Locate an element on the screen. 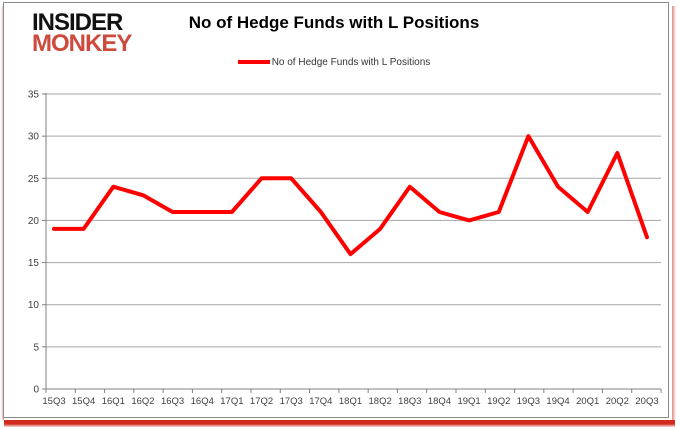 This screenshot has width=680, height=431. y-axis-label-10: 10 is located at coordinates (34, 305).